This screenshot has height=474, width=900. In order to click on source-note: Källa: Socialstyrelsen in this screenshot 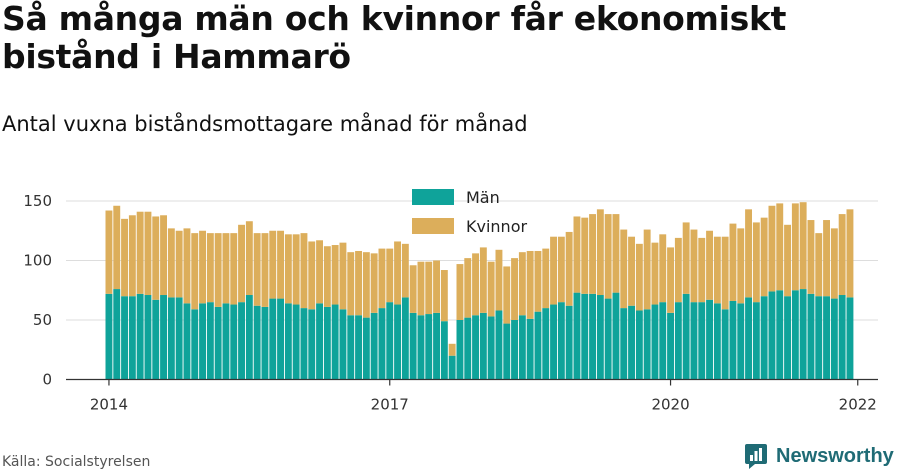, I will do `click(76, 462)`.